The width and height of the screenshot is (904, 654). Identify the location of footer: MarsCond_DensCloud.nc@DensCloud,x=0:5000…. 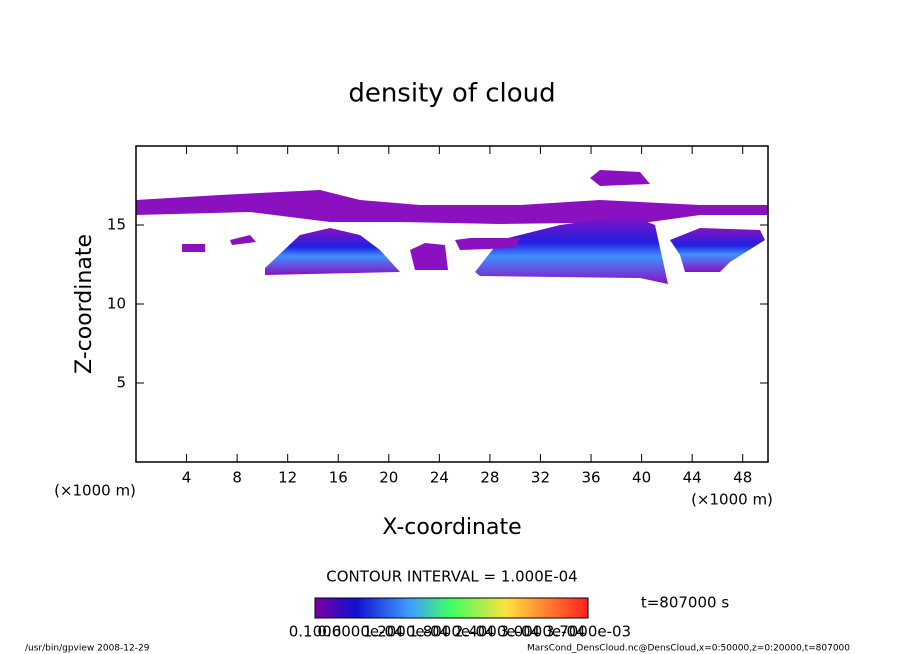
(688, 649).